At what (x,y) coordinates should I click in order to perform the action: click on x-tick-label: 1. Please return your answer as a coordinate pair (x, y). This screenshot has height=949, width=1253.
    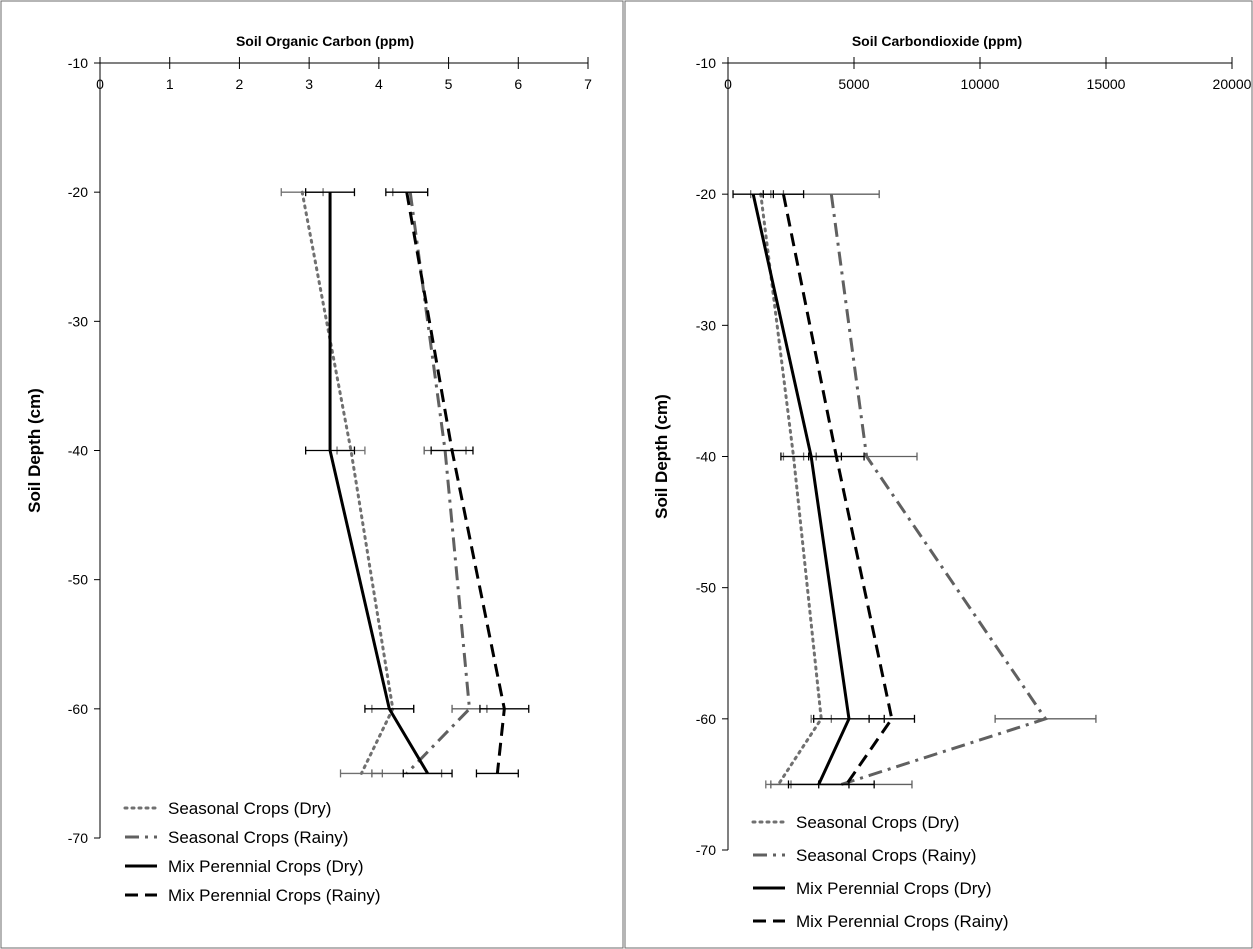
    Looking at the image, I should click on (170, 84).